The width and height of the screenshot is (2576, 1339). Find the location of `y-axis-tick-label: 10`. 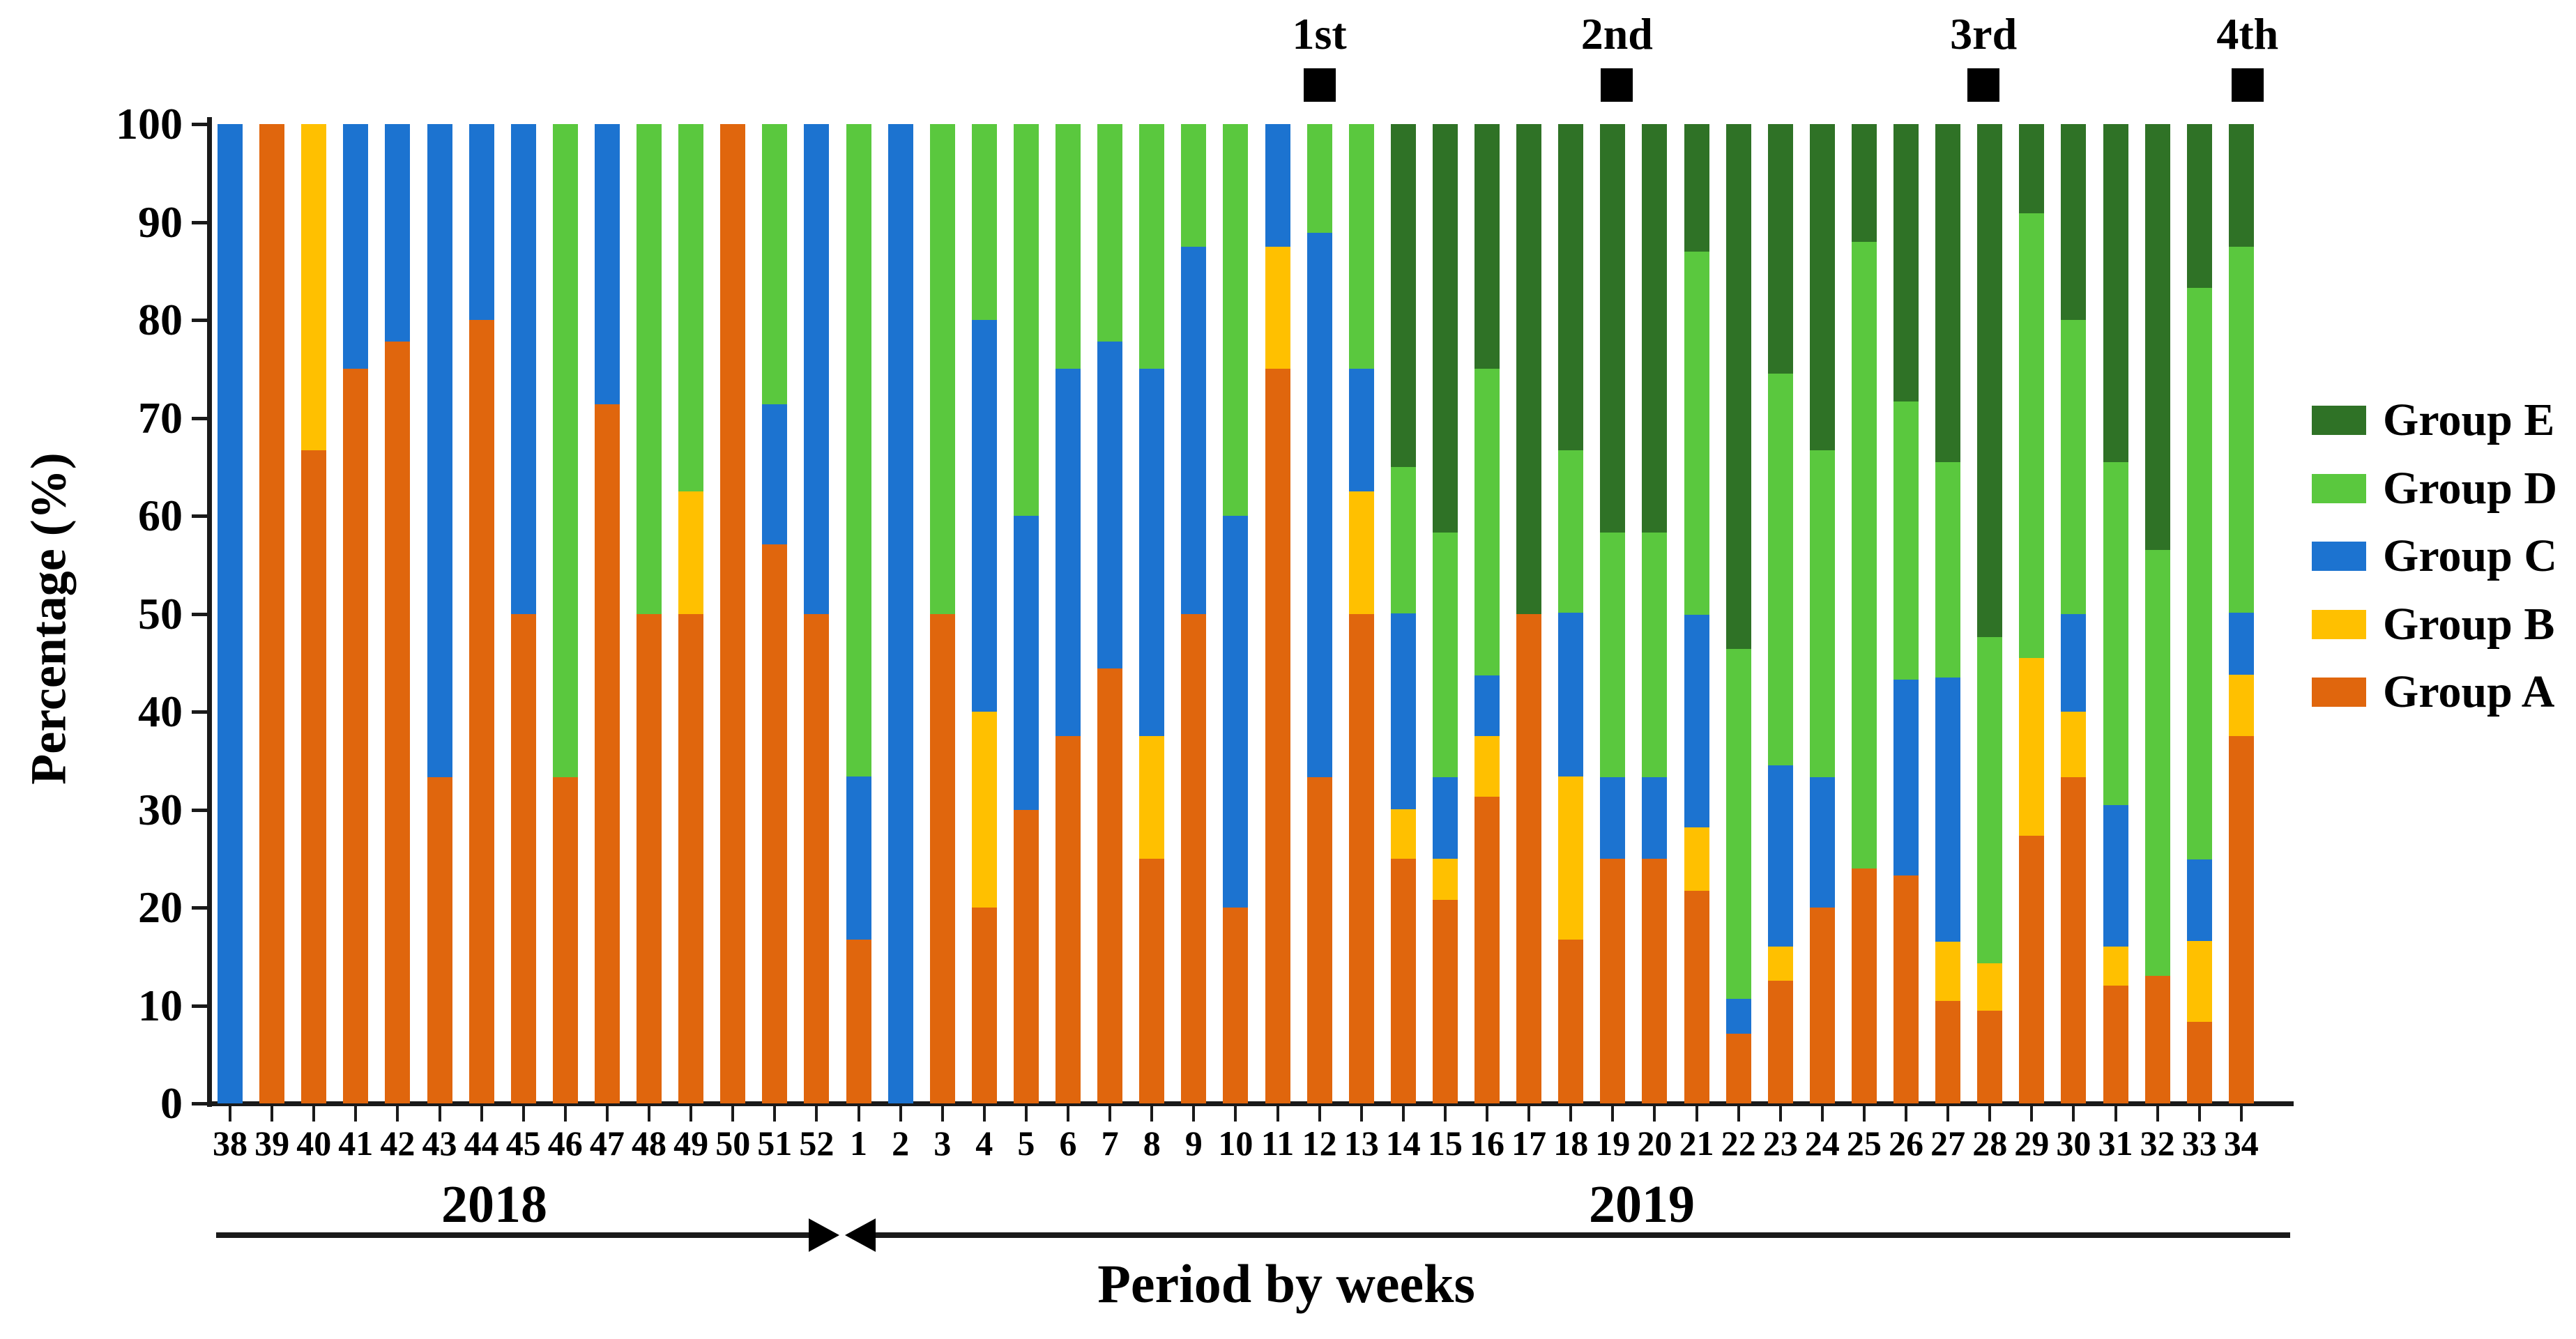

y-axis-tick-label: 10 is located at coordinates (161, 1005).